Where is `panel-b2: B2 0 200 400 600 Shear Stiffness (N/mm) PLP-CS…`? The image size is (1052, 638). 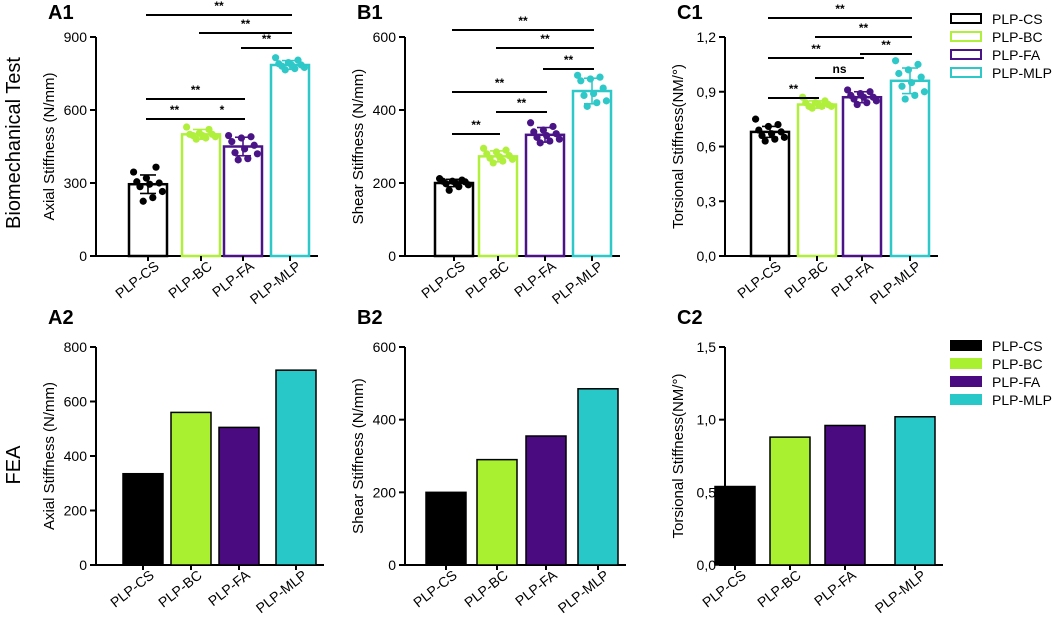 panel-b2: B2 0 200 400 600 Shear Stiffness (N/mm) PLP-CS… is located at coordinates (488, 461).